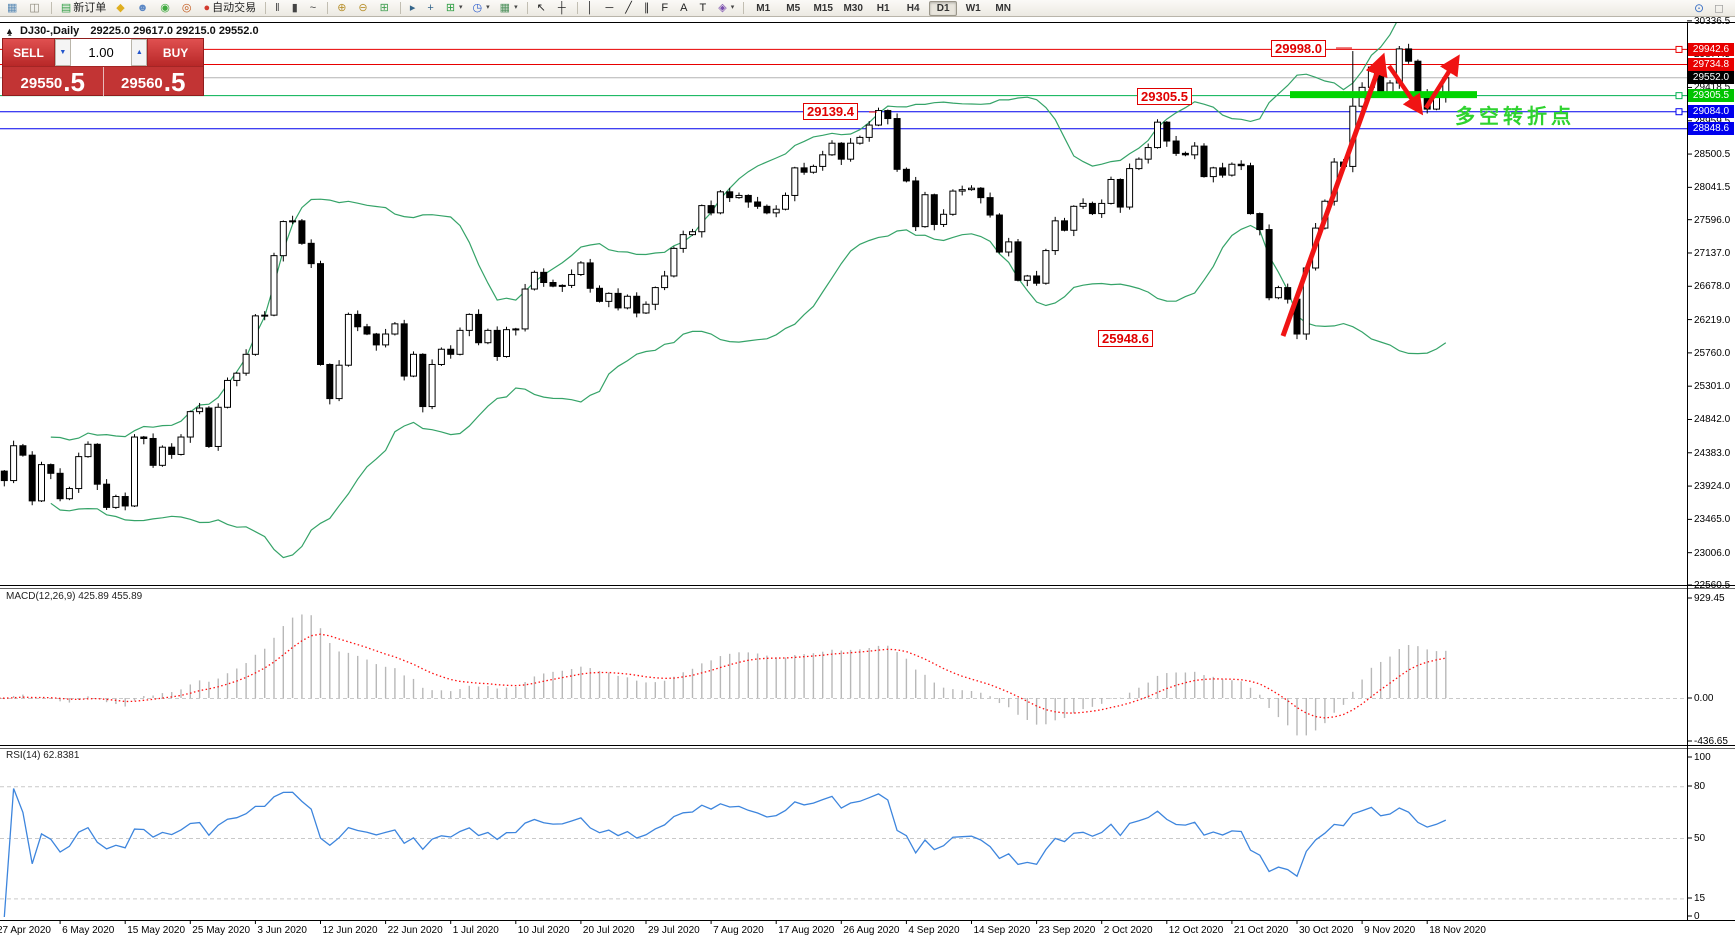 The width and height of the screenshot is (1735, 937). I want to click on zoom-out-icon: ⊖, so click(363, 8).